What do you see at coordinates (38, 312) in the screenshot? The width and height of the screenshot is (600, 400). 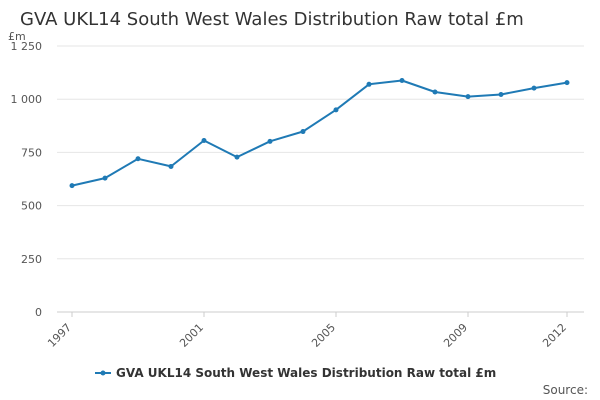 I see `y-tick-label: 0` at bounding box center [38, 312].